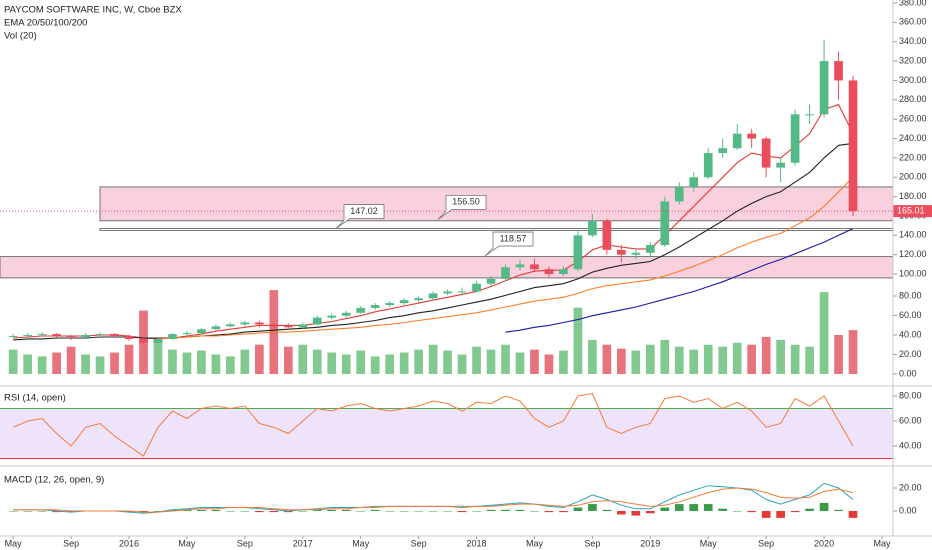  What do you see at coordinates (913, 41) in the screenshot?
I see `y-tick-label: 340.00` at bounding box center [913, 41].